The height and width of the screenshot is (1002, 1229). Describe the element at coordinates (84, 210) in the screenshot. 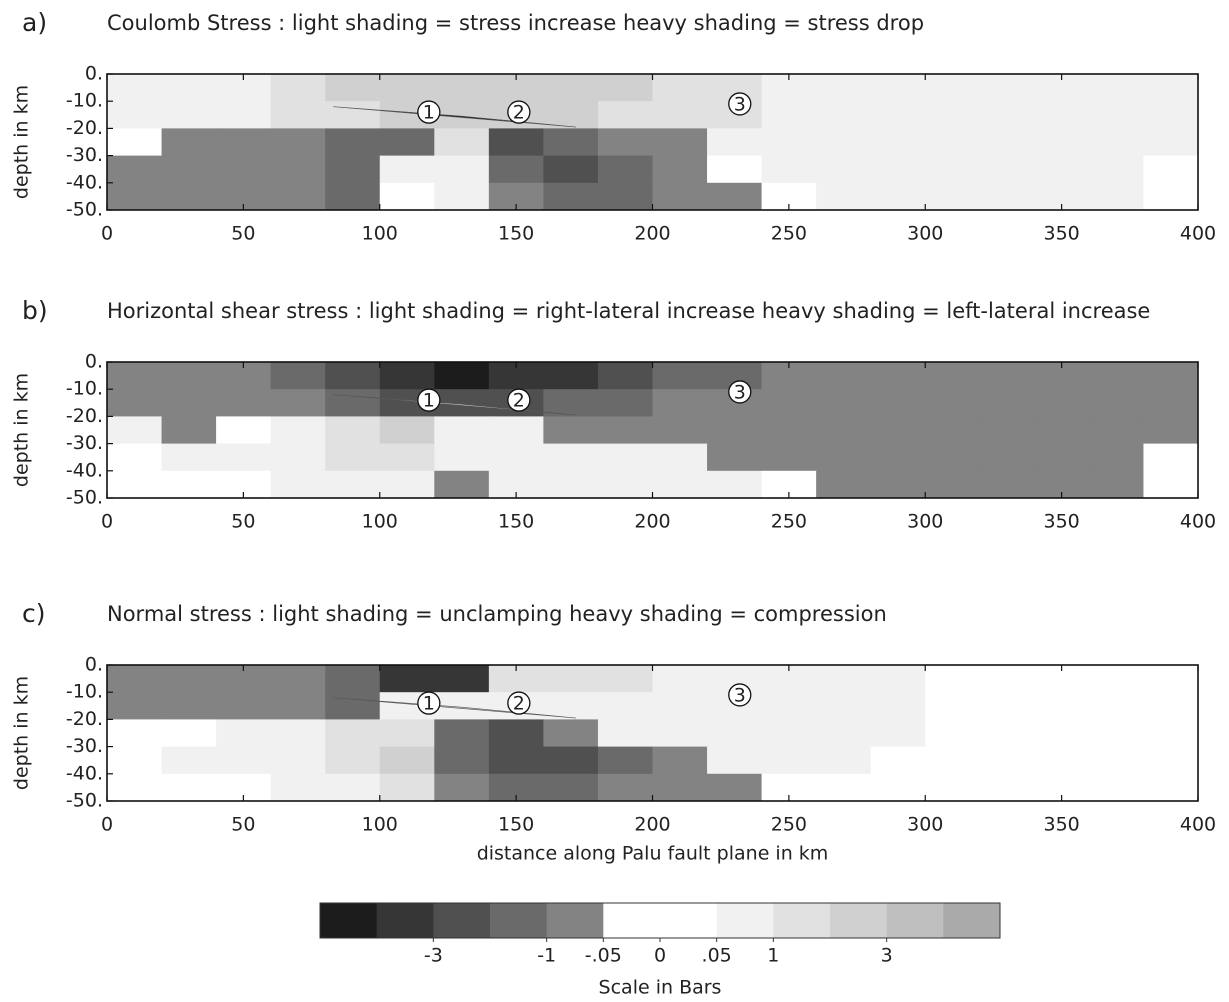

I see `y-tick-label: -50.` at that location.